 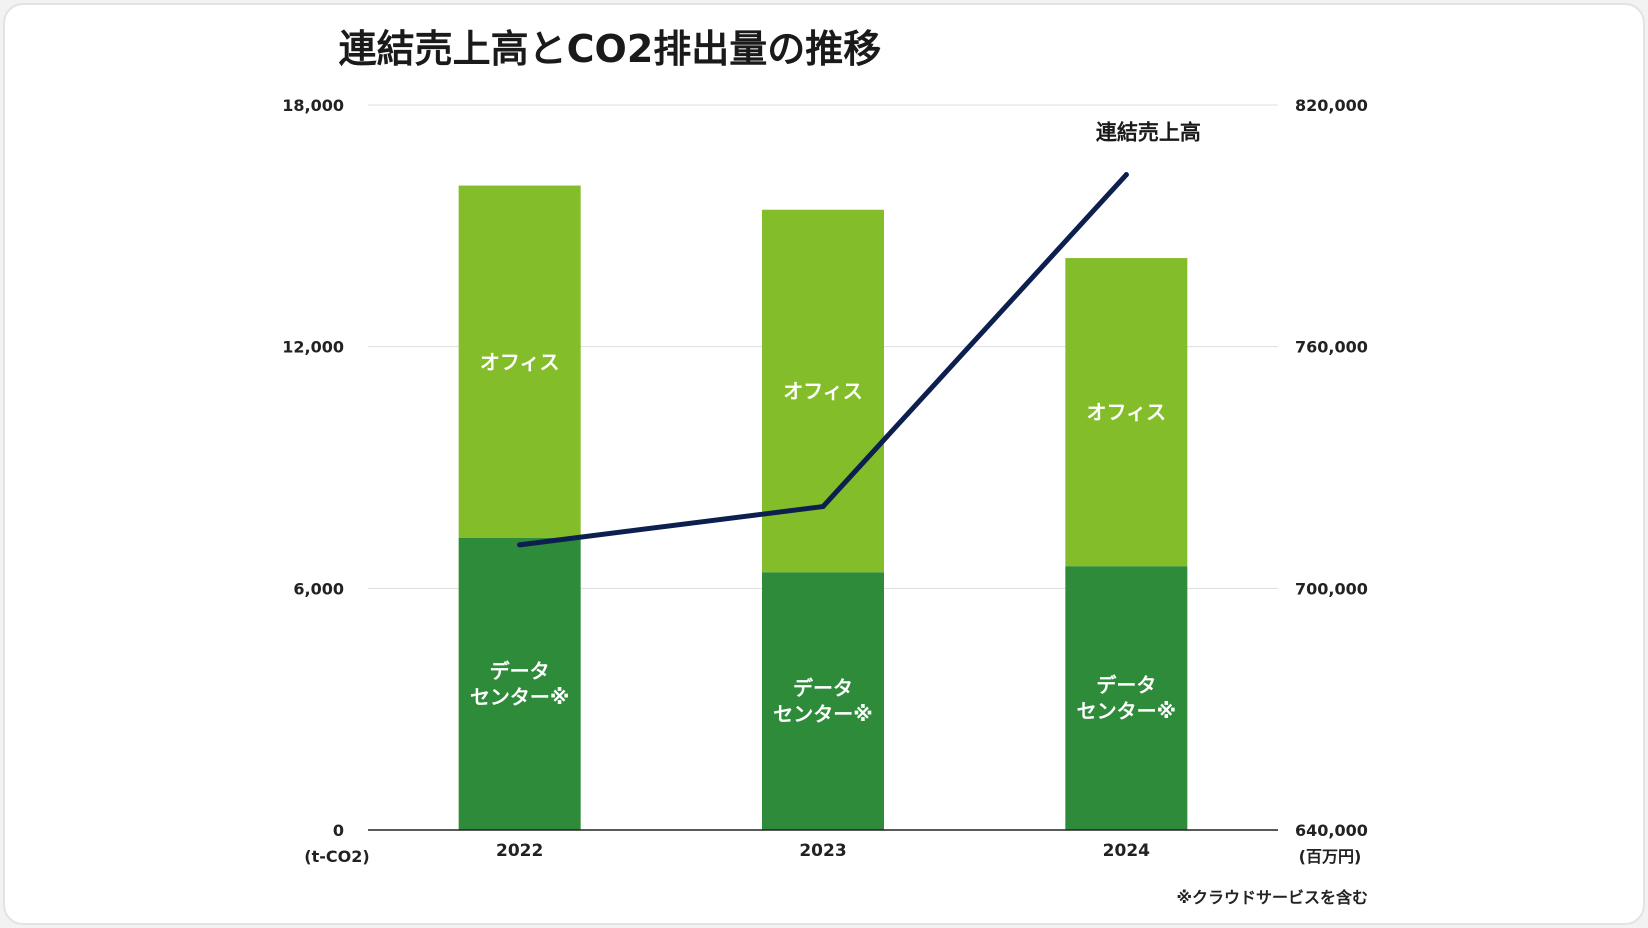 What do you see at coordinates (1331, 830) in the screenshot?
I see `right-axis-tick-label: 640,000` at bounding box center [1331, 830].